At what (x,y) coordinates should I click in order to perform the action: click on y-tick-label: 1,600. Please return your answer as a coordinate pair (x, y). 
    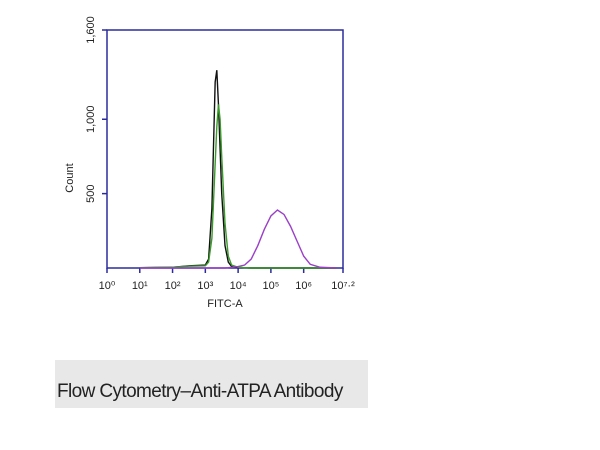
    Looking at the image, I should click on (91, 30).